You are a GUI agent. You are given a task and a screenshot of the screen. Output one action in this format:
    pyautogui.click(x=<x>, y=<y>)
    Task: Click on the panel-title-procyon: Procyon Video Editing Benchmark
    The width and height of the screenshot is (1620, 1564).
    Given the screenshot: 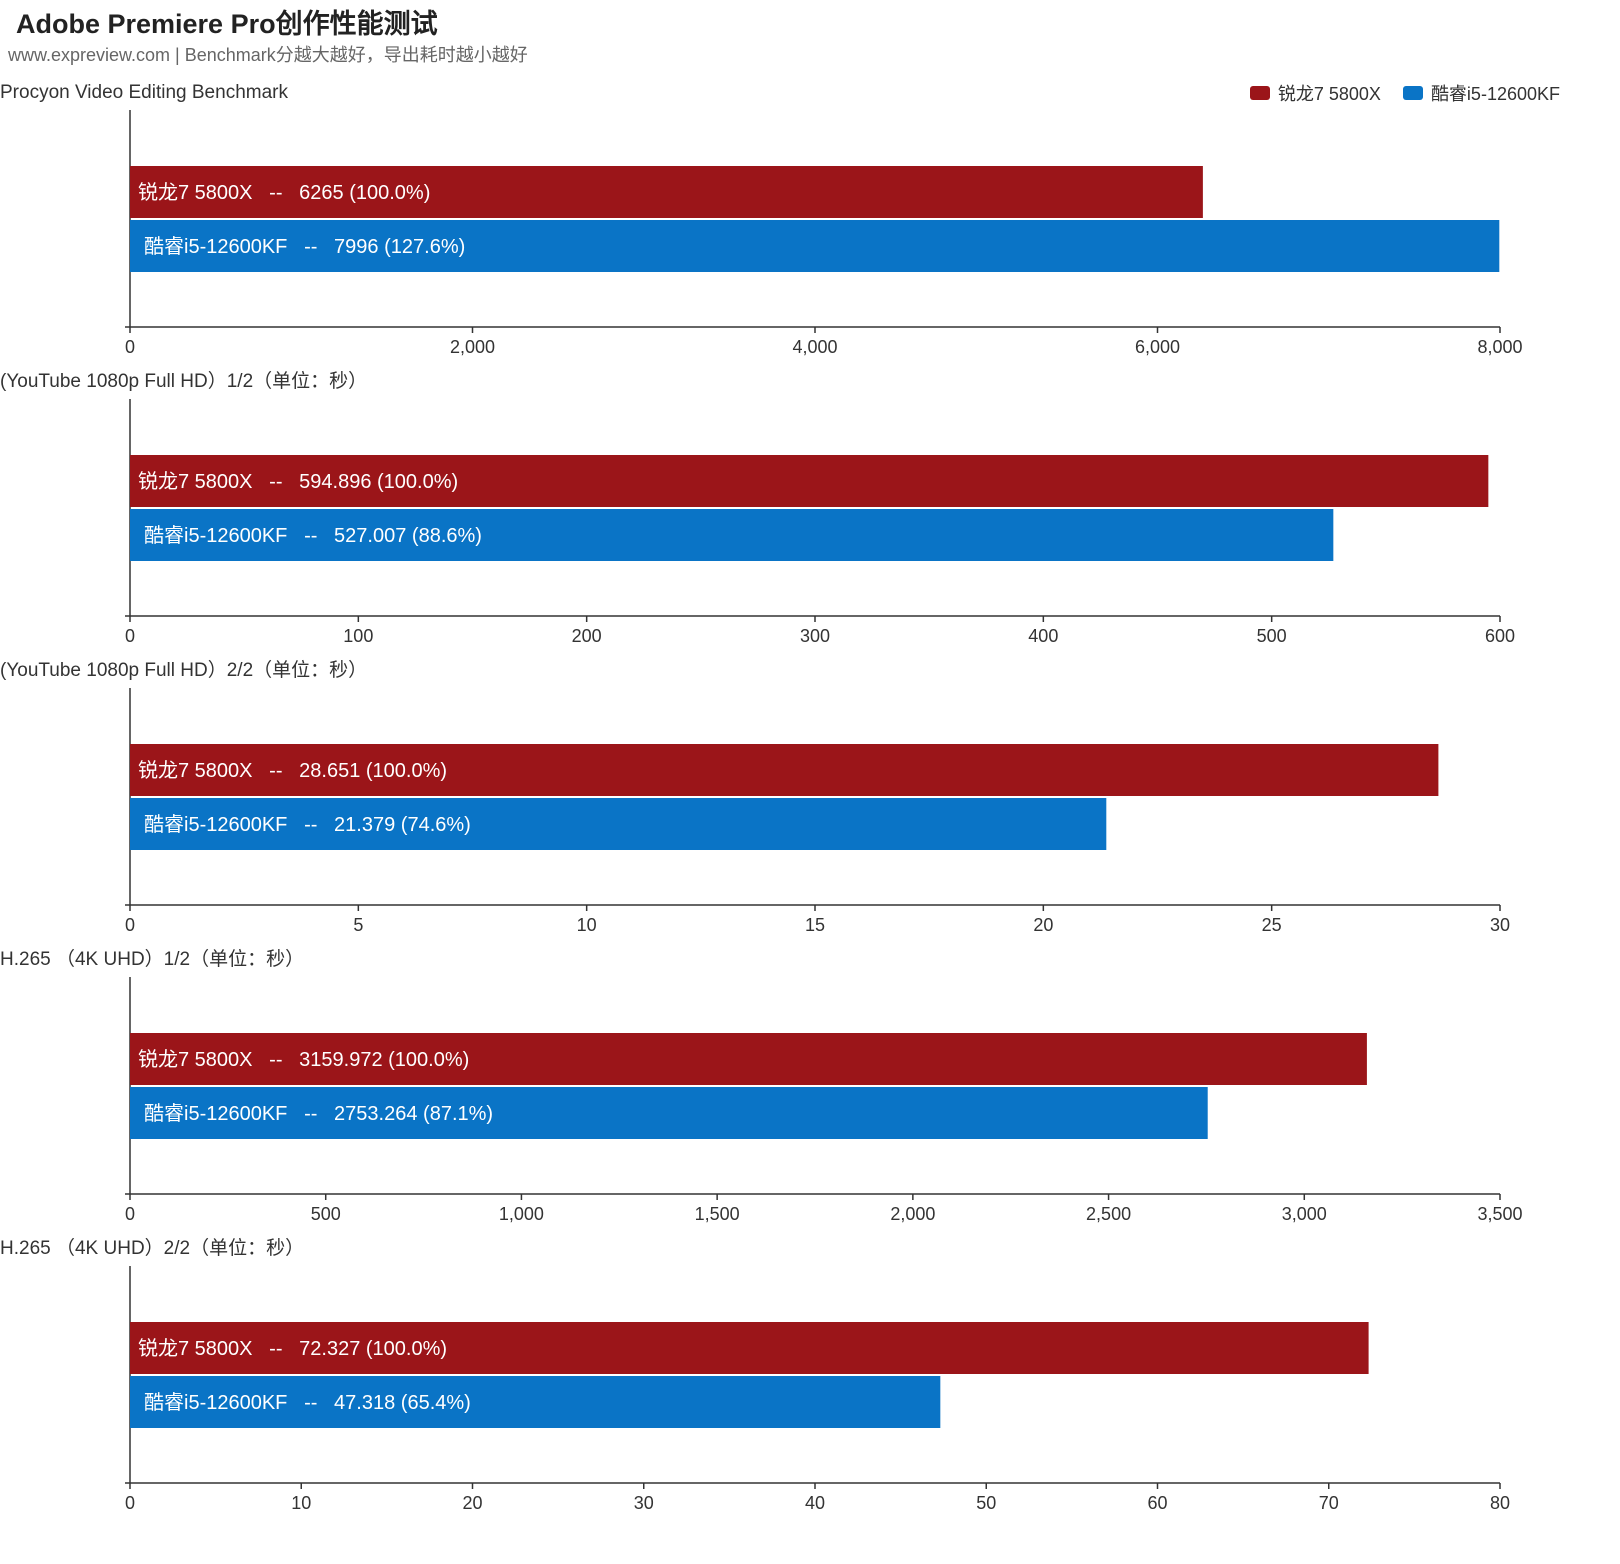 What is the action you would take?
    pyautogui.click(x=144, y=92)
    